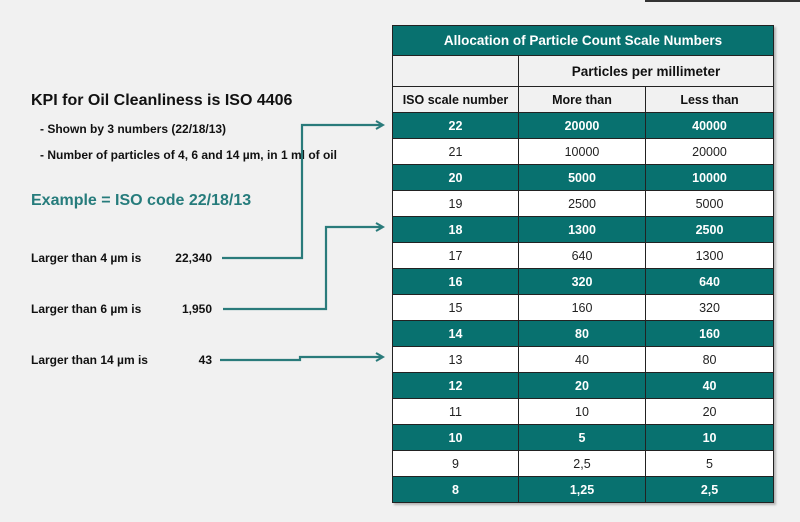  What do you see at coordinates (133, 129) in the screenshot?
I see `bullet-three-numbers: - Shown by 3 numbers (22/18/13)` at bounding box center [133, 129].